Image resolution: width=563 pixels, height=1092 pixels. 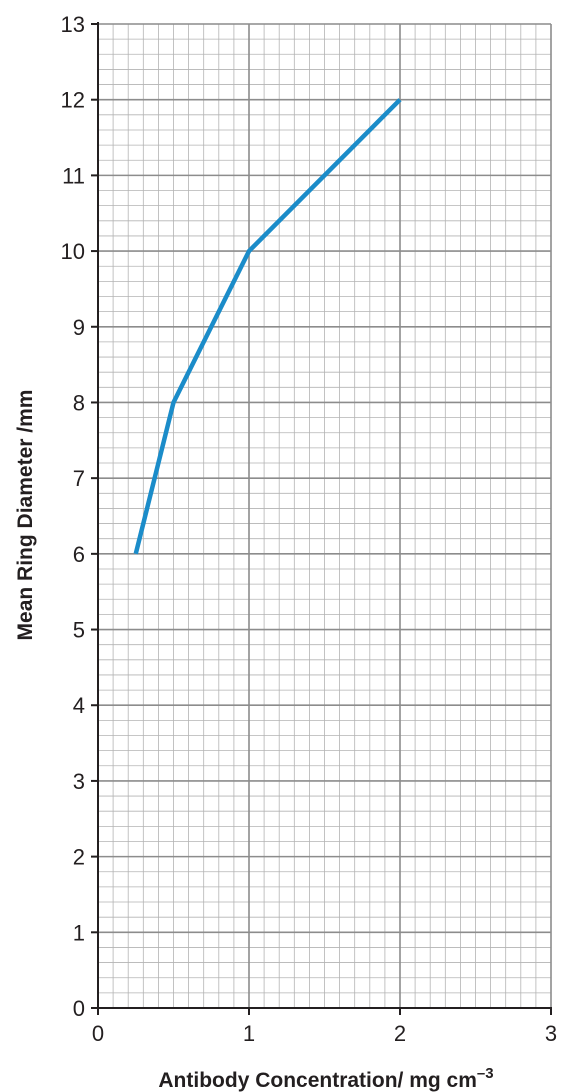 I want to click on x-axis-title: Antibody Concentration/ mg cm–3, so click(x=325, y=1078).